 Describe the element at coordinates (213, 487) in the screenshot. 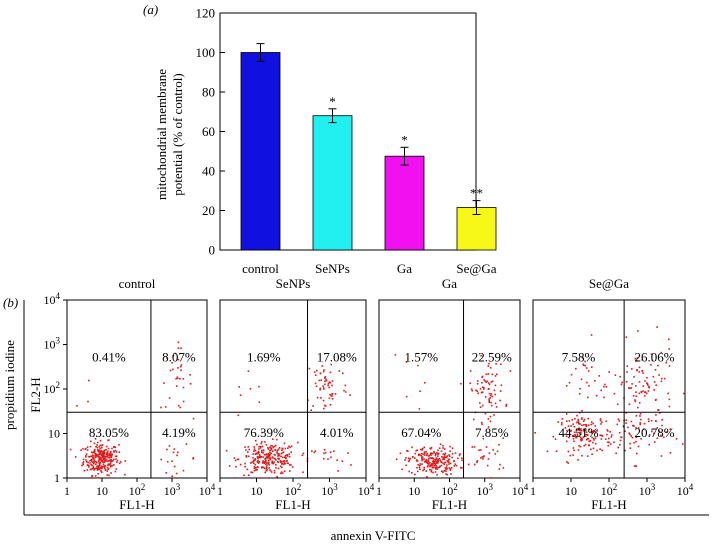

I see `flow-x-tick-exponent: 4` at that location.